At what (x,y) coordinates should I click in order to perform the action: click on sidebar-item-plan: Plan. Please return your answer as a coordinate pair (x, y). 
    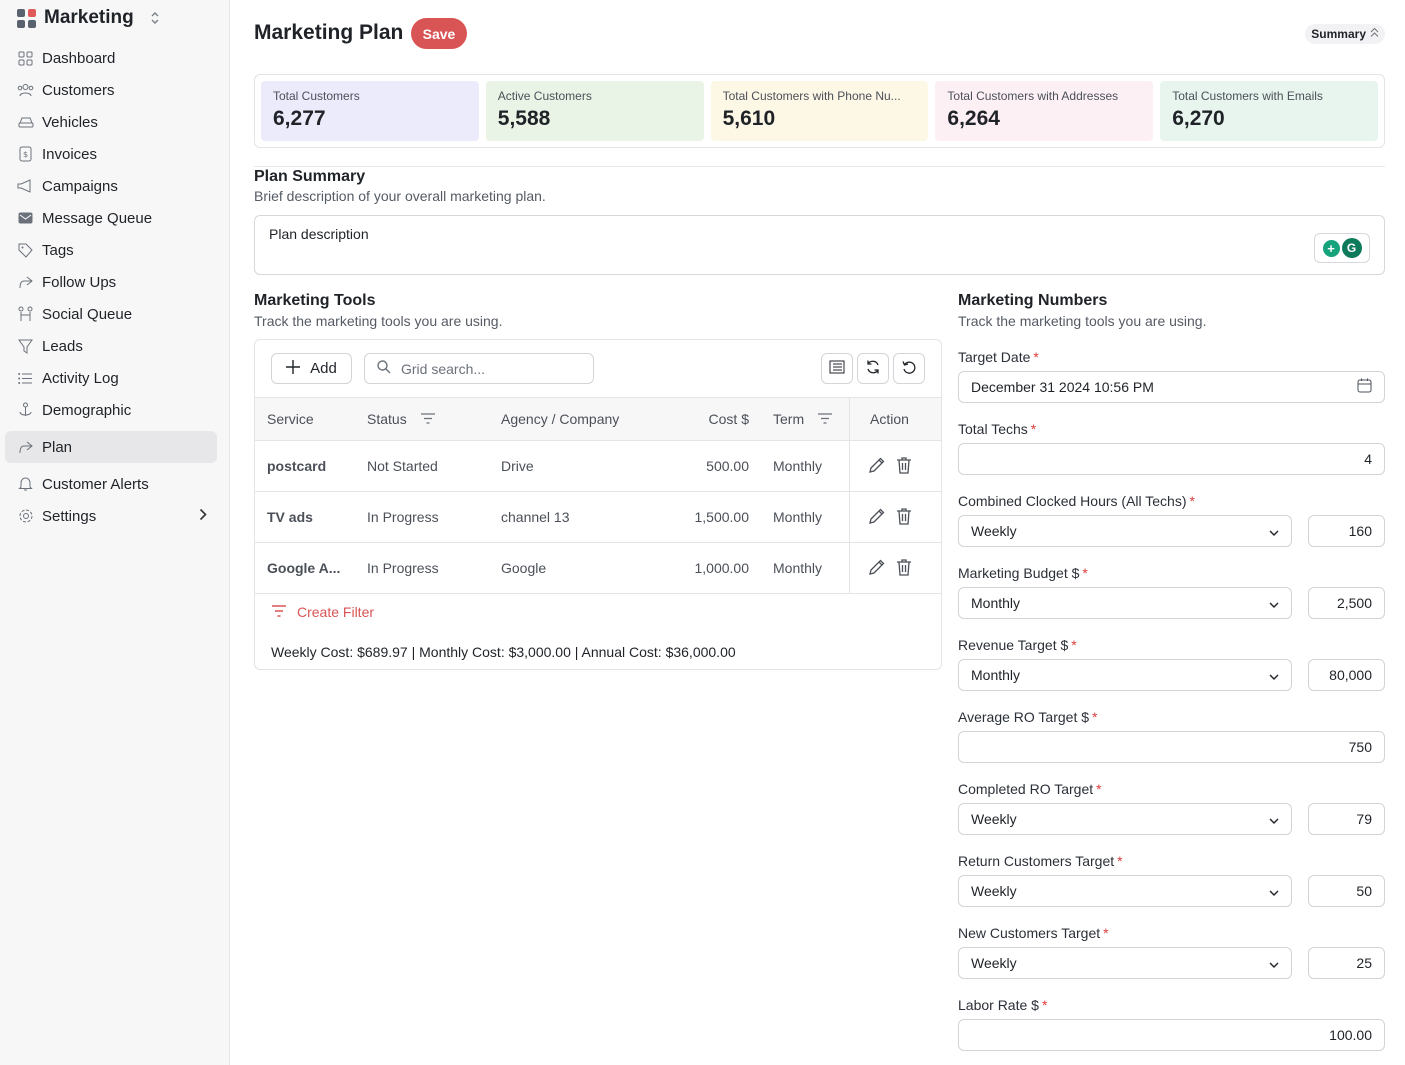
    Looking at the image, I should click on (111, 447).